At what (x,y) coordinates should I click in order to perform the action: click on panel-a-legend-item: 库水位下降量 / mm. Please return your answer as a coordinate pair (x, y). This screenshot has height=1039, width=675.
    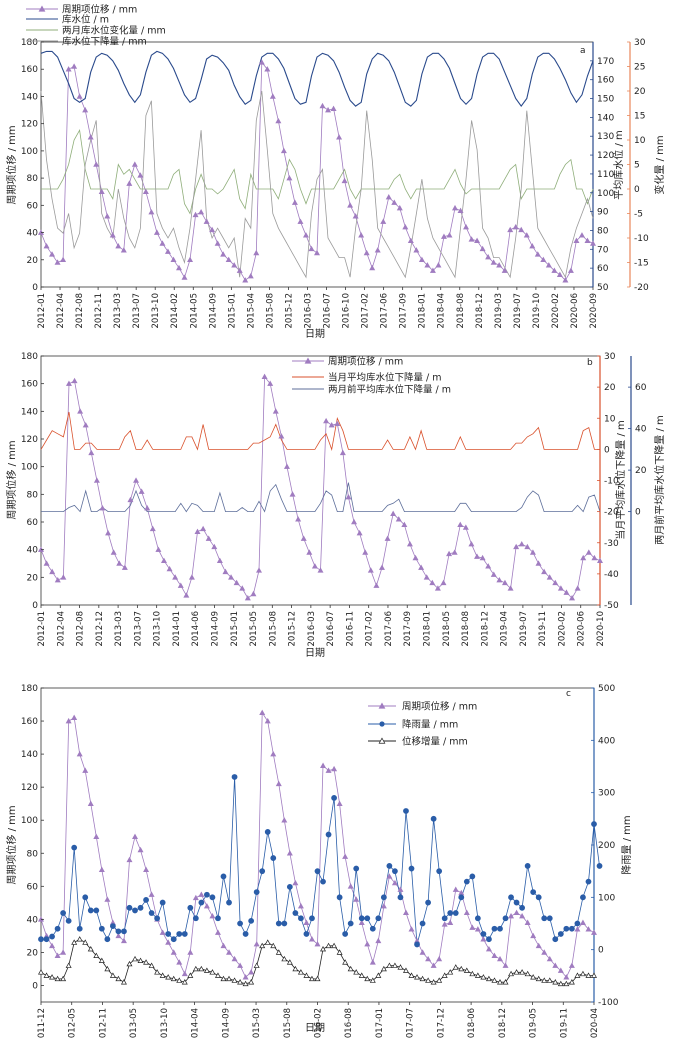
    Looking at the image, I should click on (104, 42).